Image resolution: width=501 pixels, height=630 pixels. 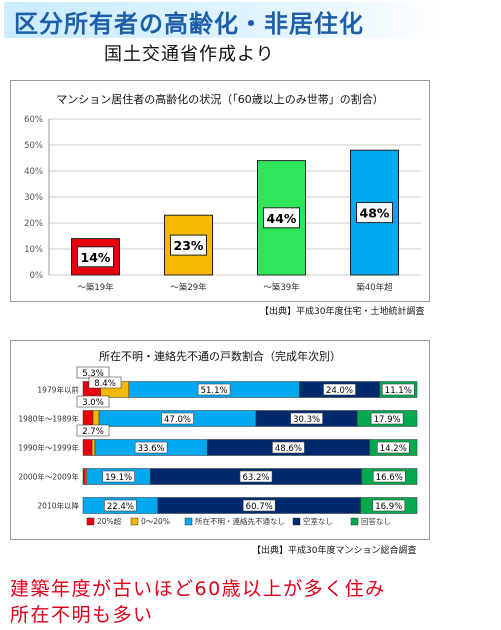 I want to click on conclusion-line-2: 所在不明も多い, so click(x=82, y=615).